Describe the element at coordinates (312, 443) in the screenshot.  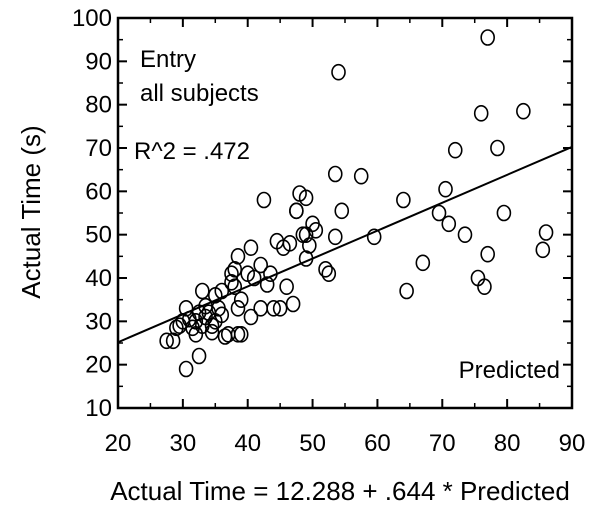
I see `x-tick-label: 50` at that location.